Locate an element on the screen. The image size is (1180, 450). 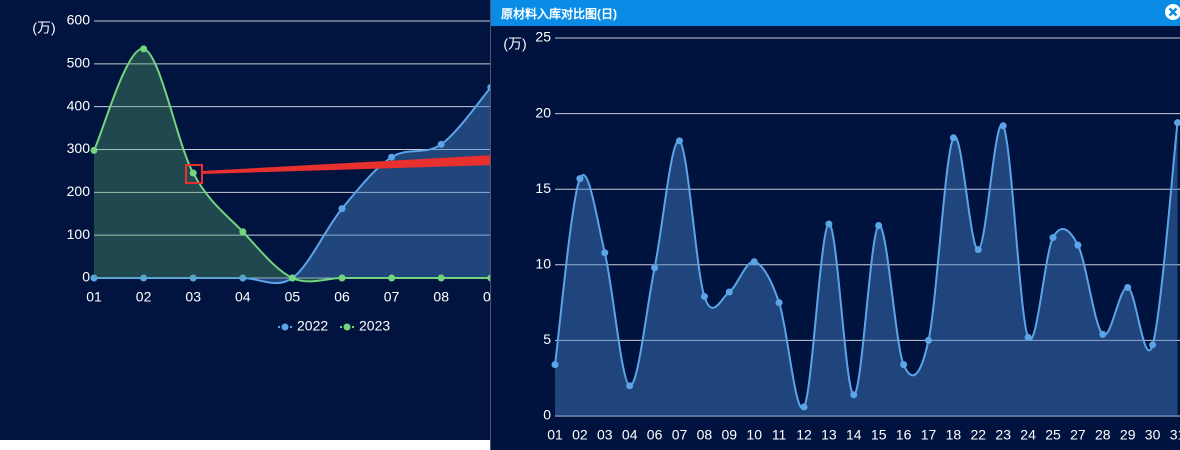
x-tick-label: 27 is located at coordinates (1078, 435).